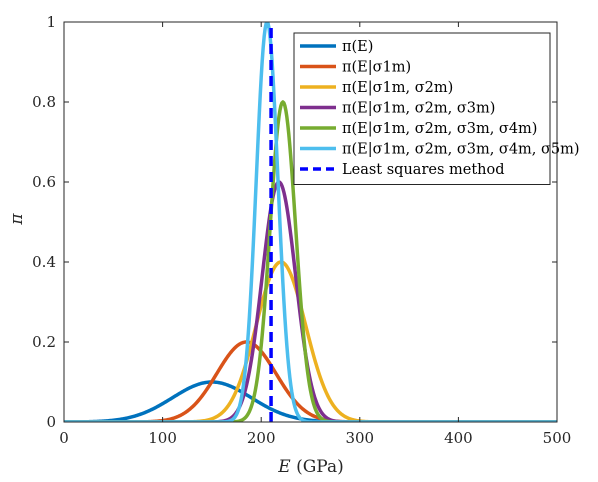 The width and height of the screenshot is (598, 482). Describe the element at coordinates (317, 467) in the screenshot. I see `x-axis-label-unit: (GPa)` at that location.